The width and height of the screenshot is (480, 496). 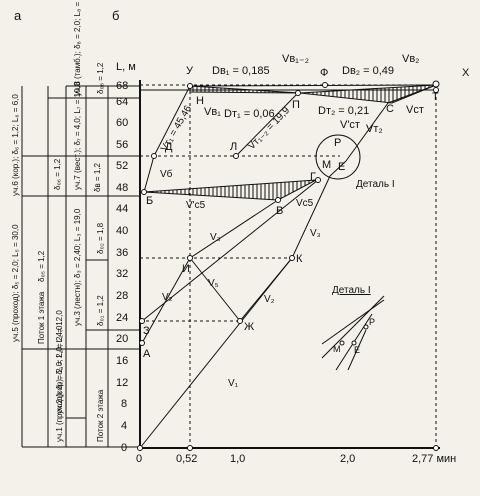 I want to click on point-label: В, so click(x=279, y=211).